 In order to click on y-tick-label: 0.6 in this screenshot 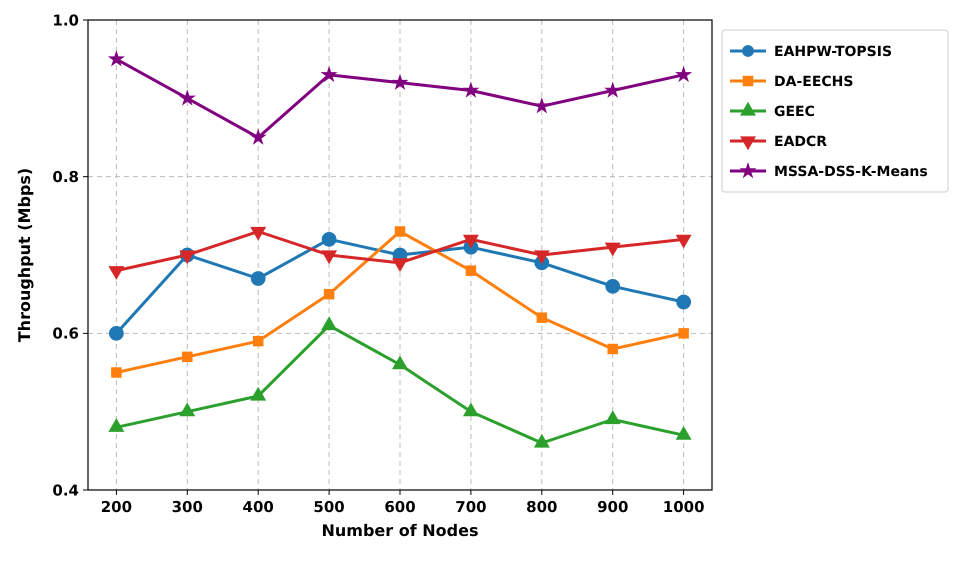, I will do `click(65, 333)`.